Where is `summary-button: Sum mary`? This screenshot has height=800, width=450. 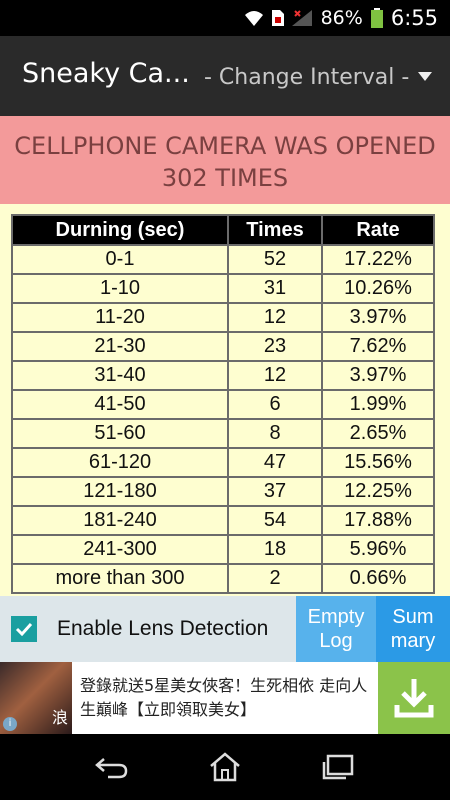 summary-button: Sum mary is located at coordinates (413, 629).